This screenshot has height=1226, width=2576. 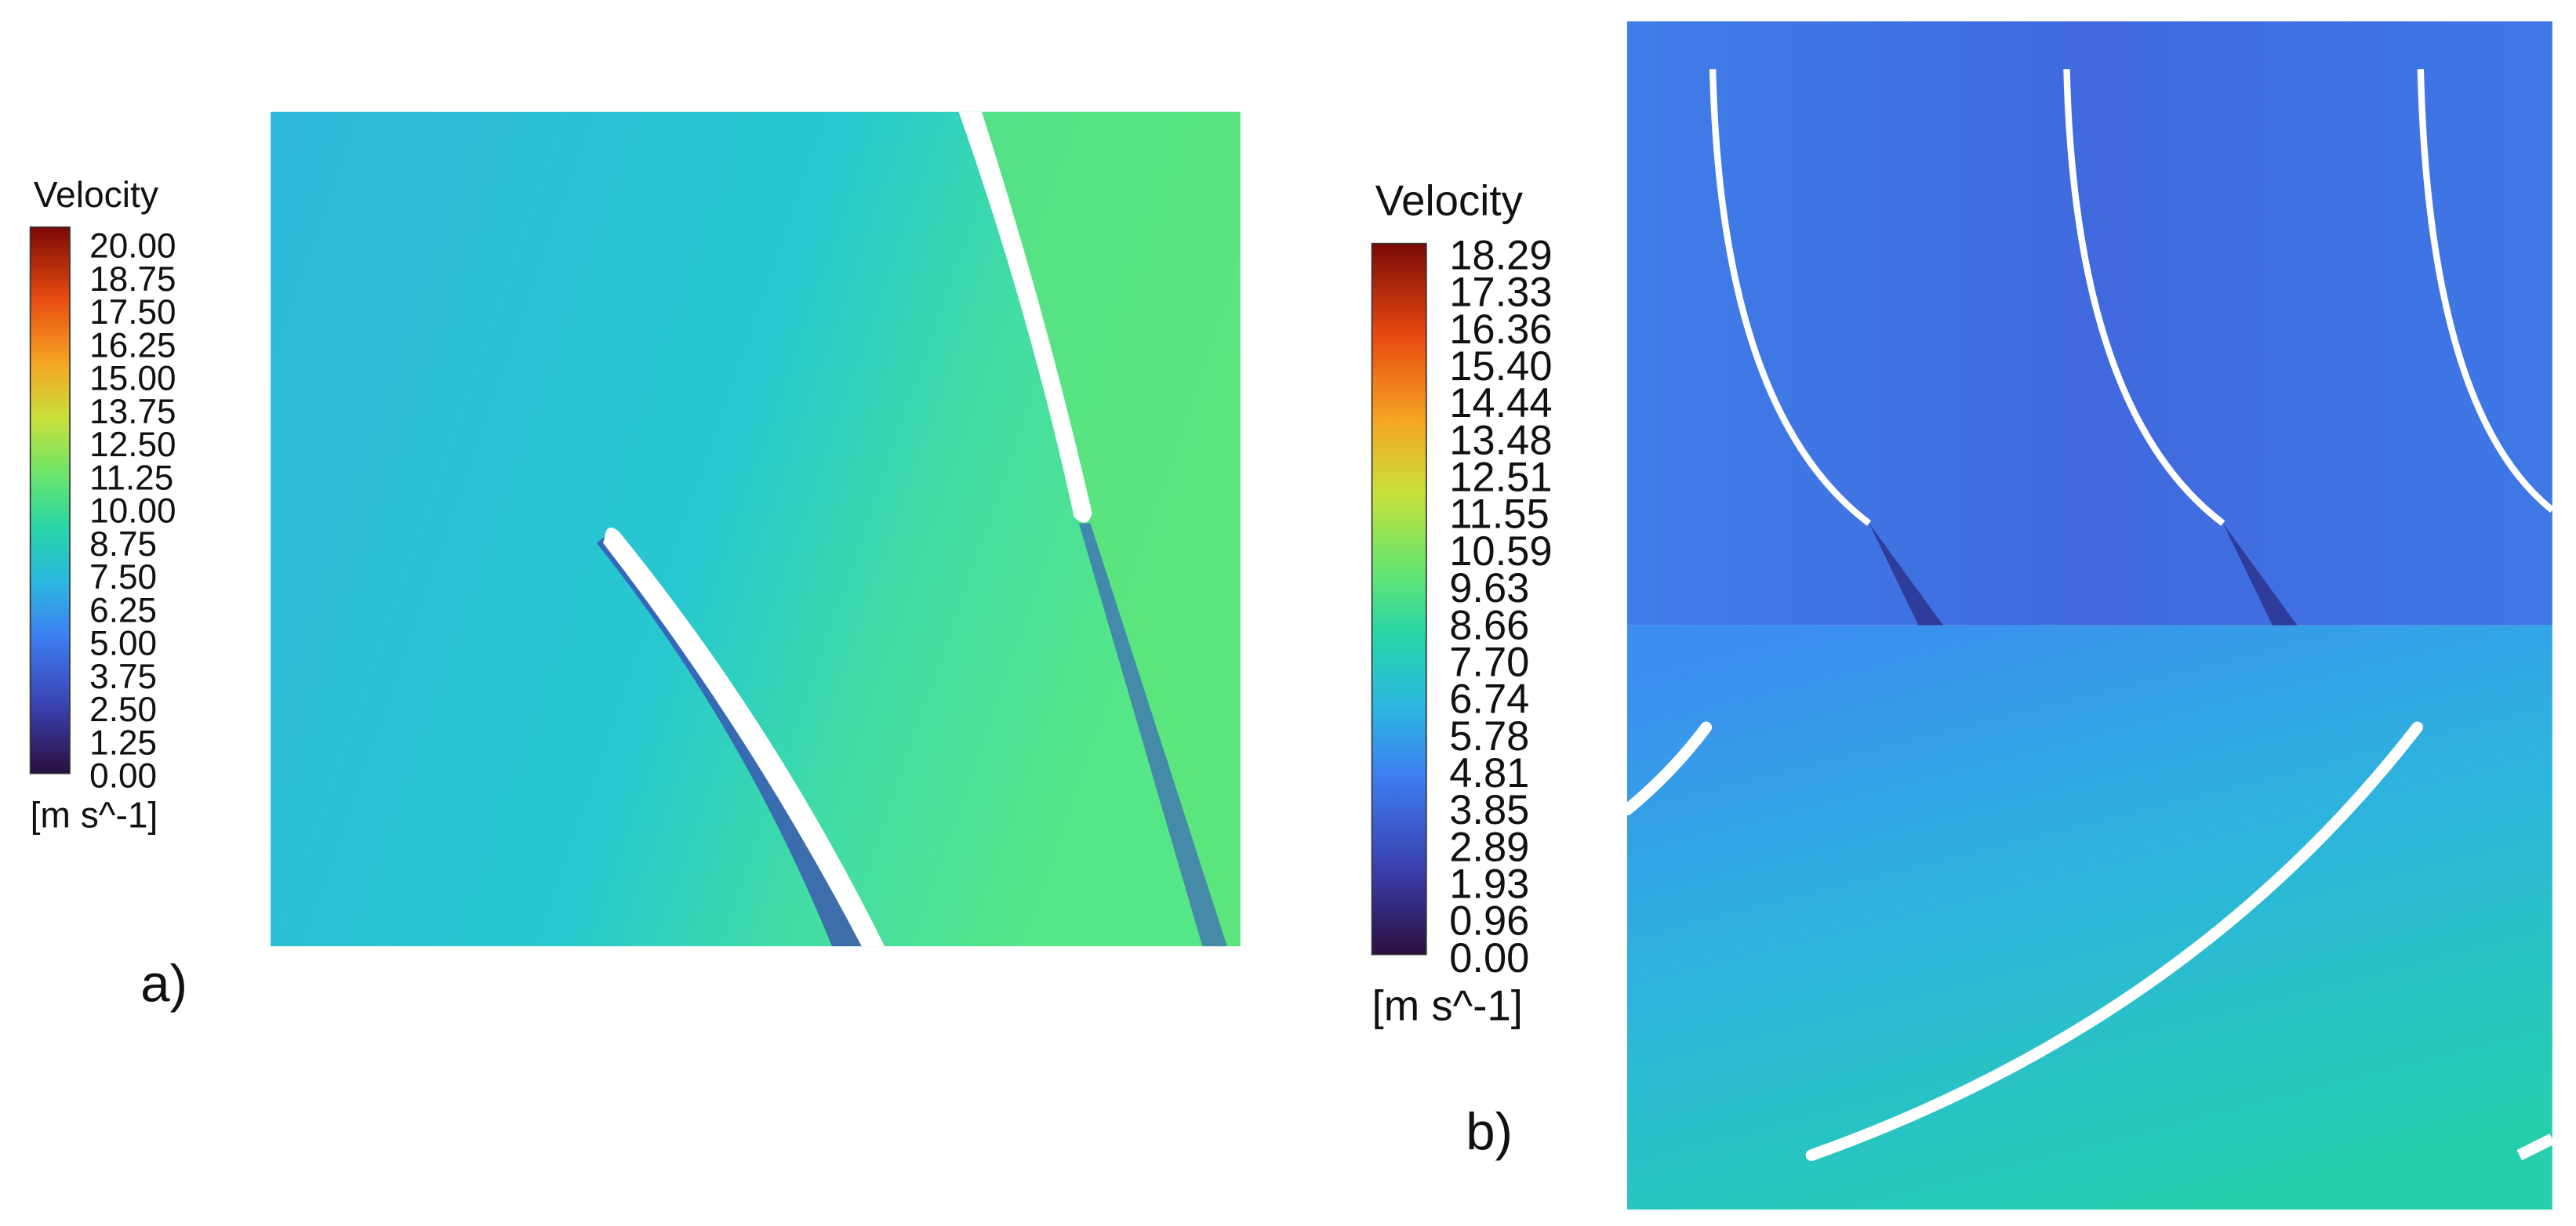 What do you see at coordinates (123, 743) in the screenshot?
I see `colorbar-tick-label: 1.25` at bounding box center [123, 743].